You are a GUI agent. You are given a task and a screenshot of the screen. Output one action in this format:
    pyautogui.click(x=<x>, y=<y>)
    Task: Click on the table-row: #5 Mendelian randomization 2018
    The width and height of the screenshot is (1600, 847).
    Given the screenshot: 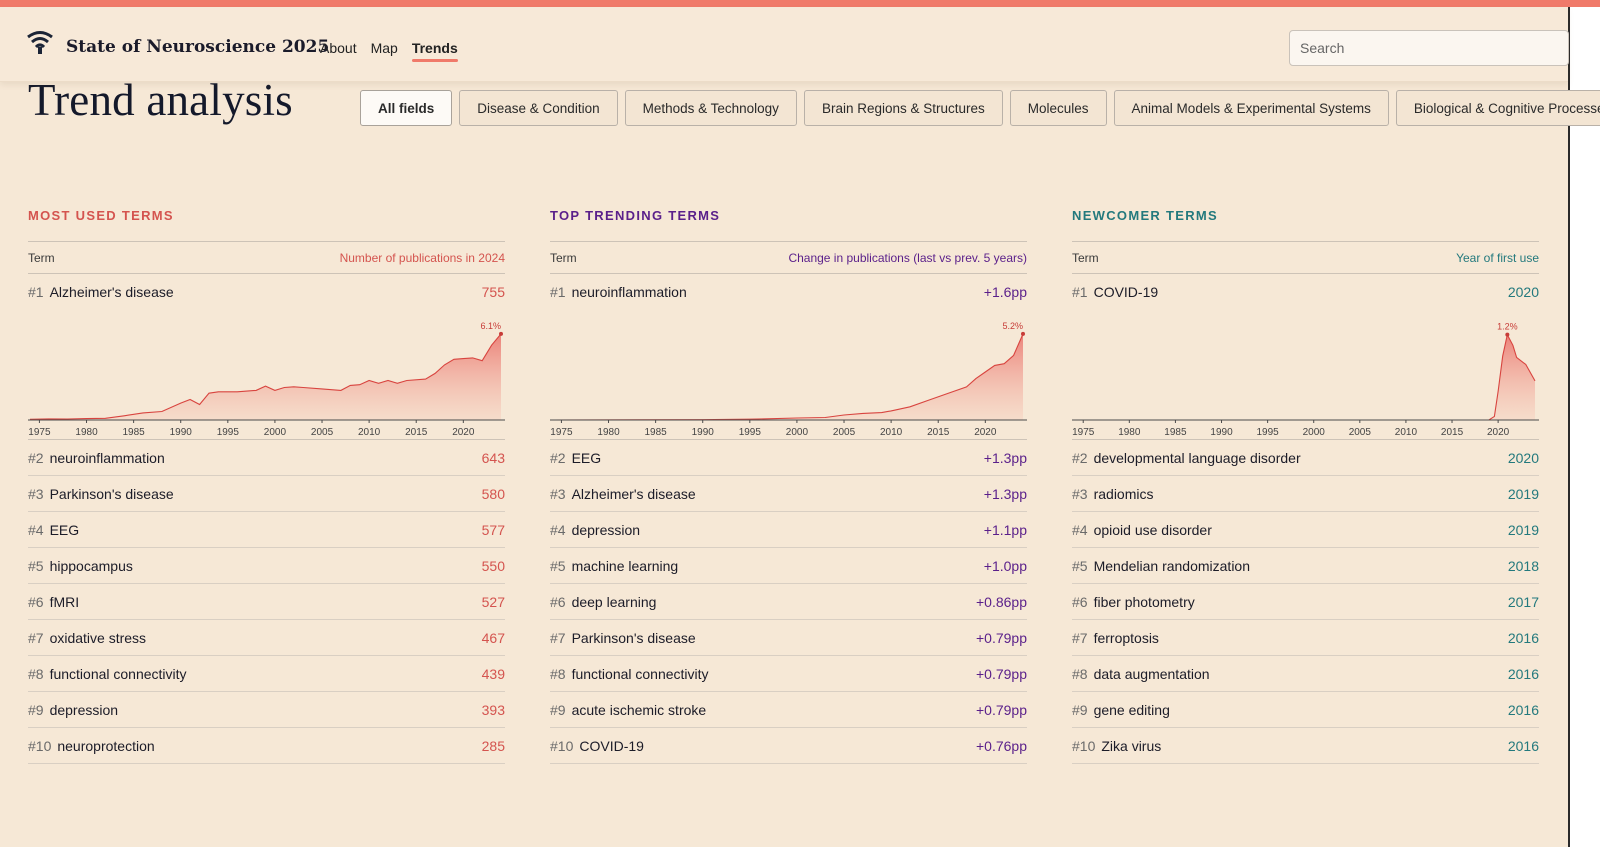 What is the action you would take?
    pyautogui.click(x=1305, y=566)
    